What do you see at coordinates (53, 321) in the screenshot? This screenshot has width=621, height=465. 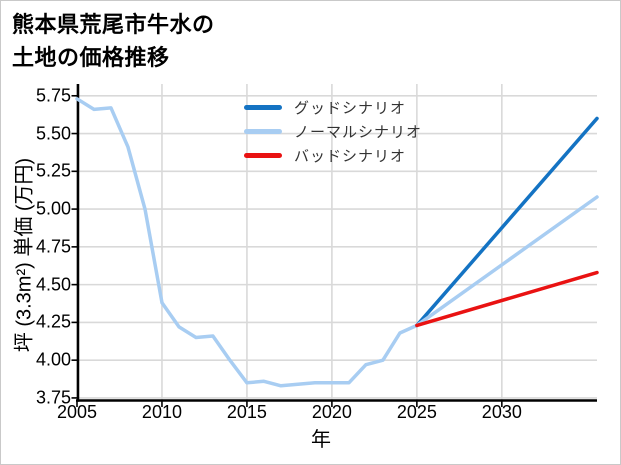 I see `y-tick-label: 4.25` at bounding box center [53, 321].